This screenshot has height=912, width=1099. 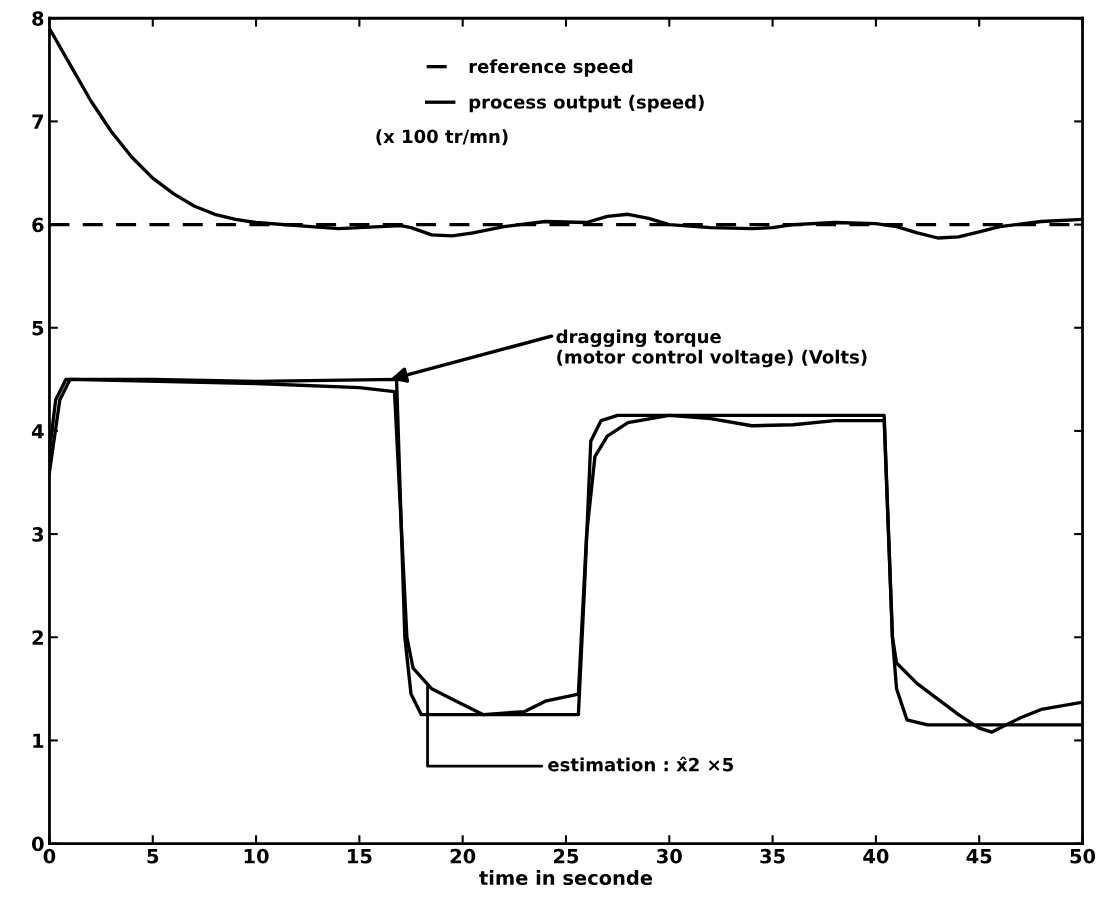 I want to click on y-tick-label: 1, so click(x=38, y=740).